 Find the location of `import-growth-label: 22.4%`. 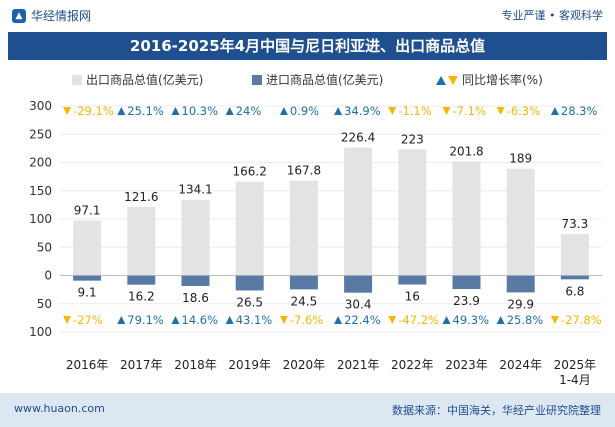

import-growth-label: 22.4% is located at coordinates (362, 320).